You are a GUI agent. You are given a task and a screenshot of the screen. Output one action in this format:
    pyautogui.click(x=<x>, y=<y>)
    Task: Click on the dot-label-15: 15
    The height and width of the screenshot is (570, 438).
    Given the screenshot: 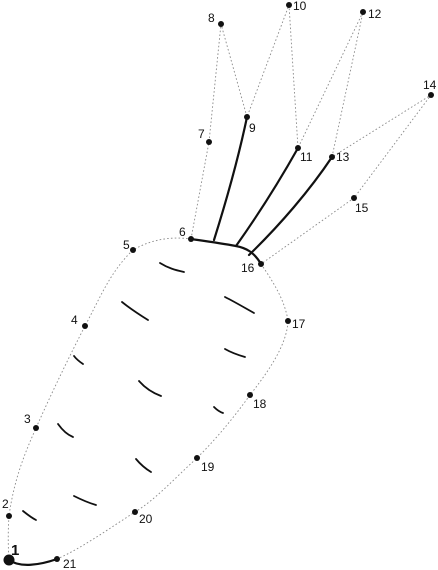 What is the action you would take?
    pyautogui.click(x=362, y=208)
    